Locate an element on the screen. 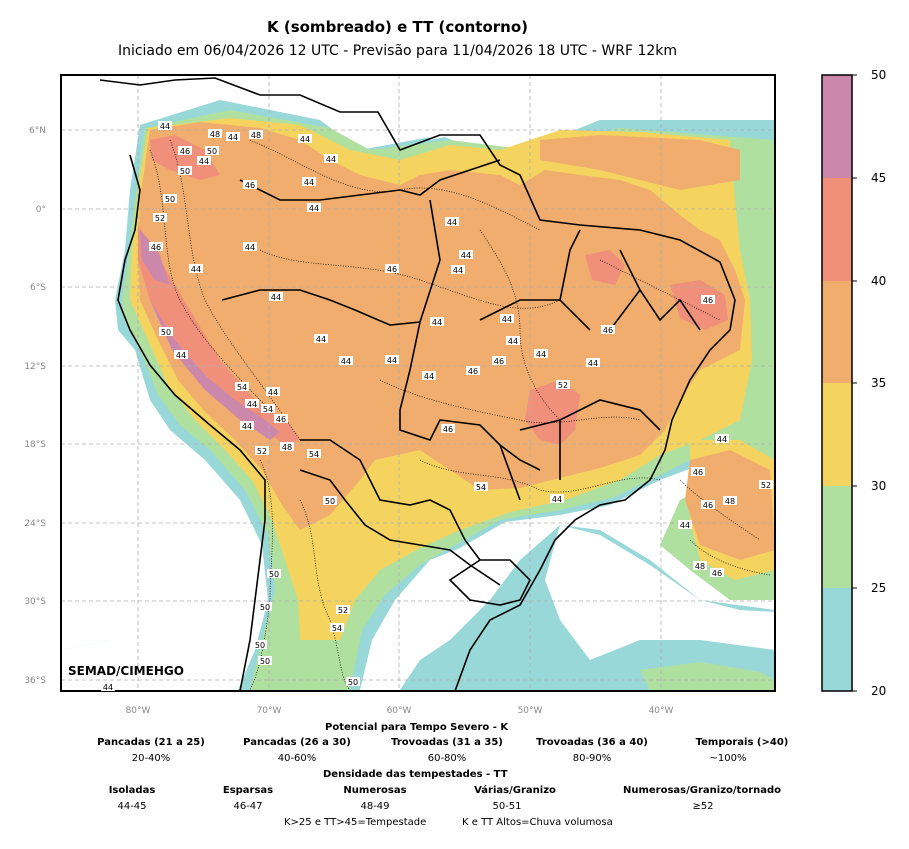 The height and width of the screenshot is (849, 909). lat-label: 12°S is located at coordinates (35, 367).